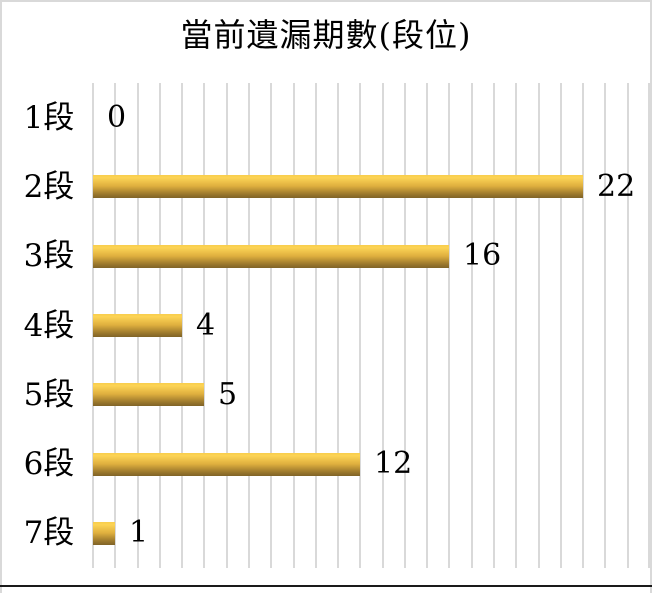 The width and height of the screenshot is (652, 593). Describe the element at coordinates (49, 325) in the screenshot. I see `category-label: 4段` at that location.